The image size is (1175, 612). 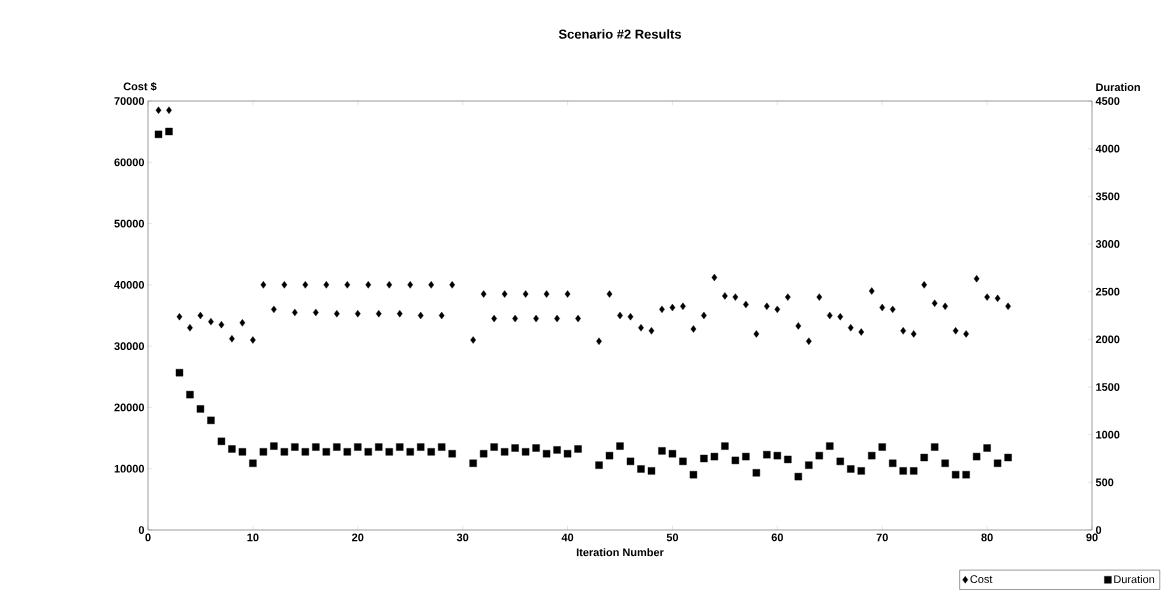 What do you see at coordinates (129, 162) in the screenshot?
I see `y-tick-label: 60000` at bounding box center [129, 162].